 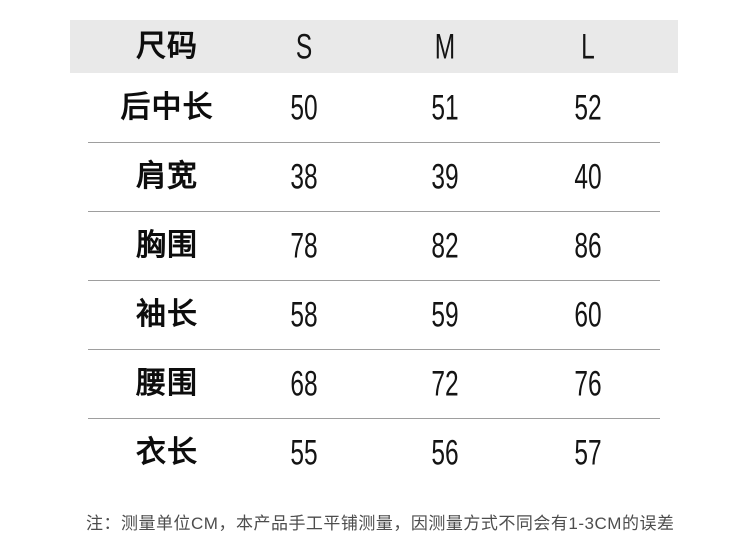 What do you see at coordinates (374, 452) in the screenshot?
I see `table-row-garment-length: 衣长 55 56 57` at bounding box center [374, 452].